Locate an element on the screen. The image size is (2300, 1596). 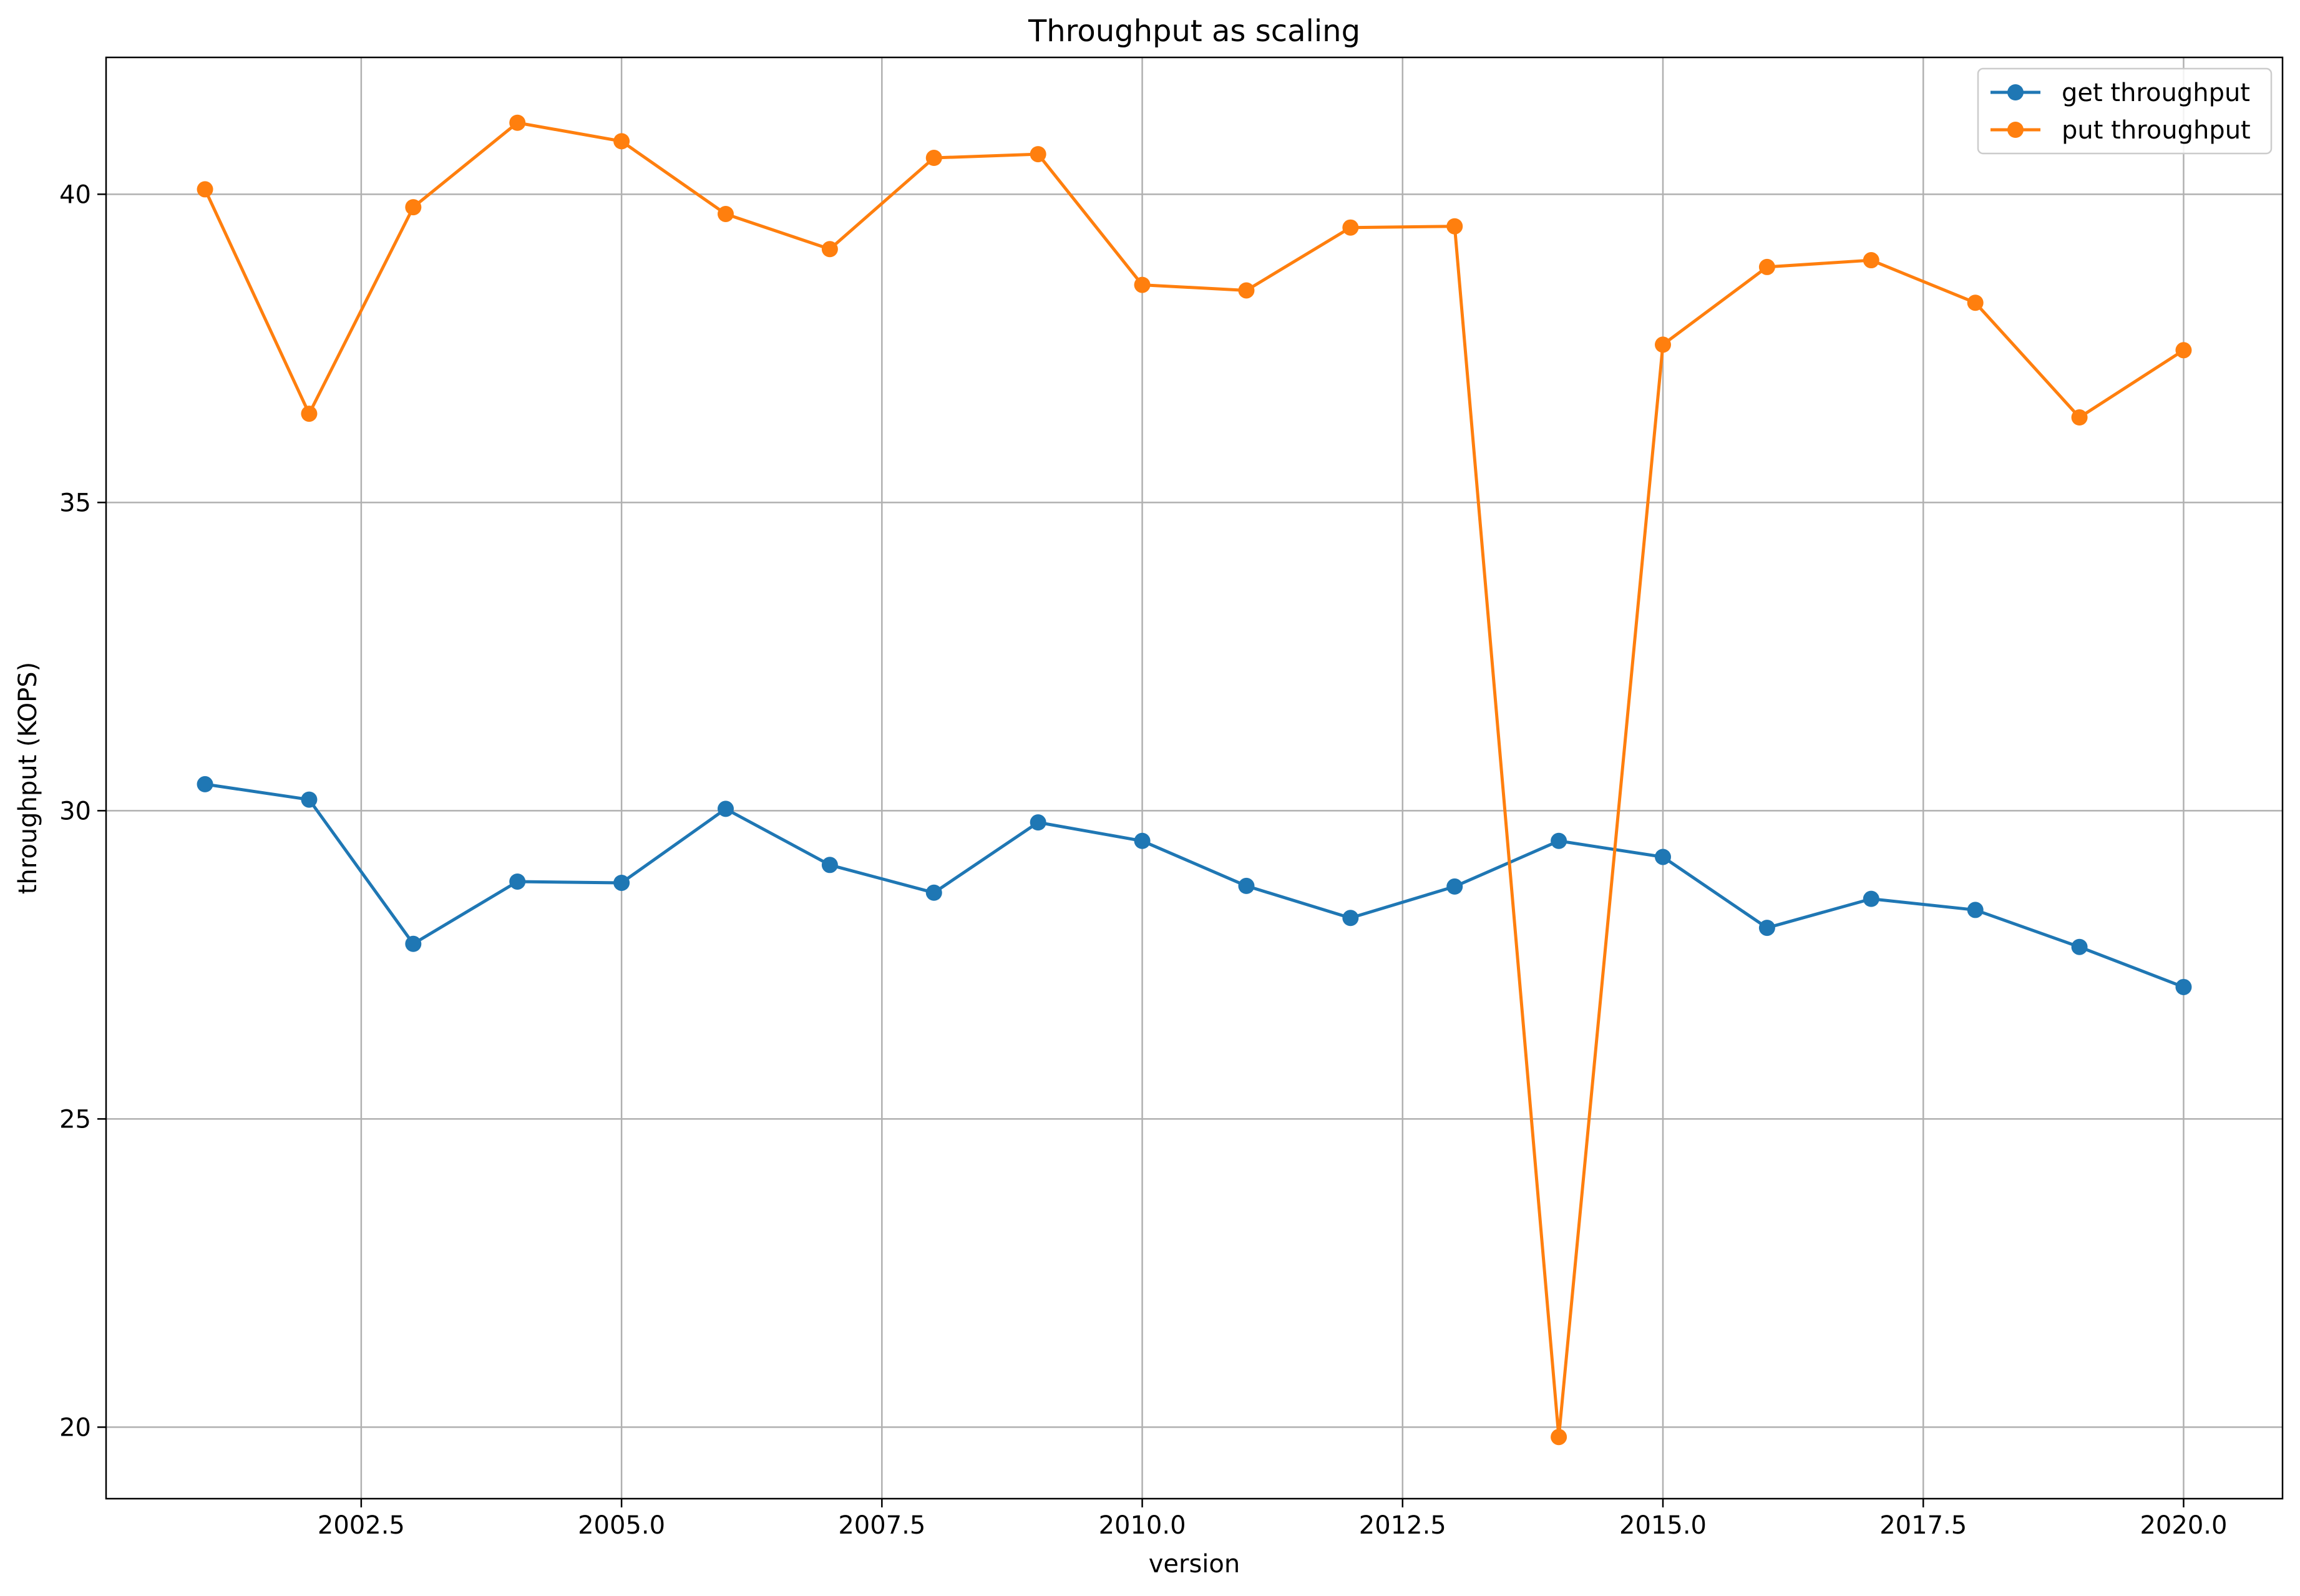
x-tick-label: 2020.0 is located at coordinates (2183, 1525).